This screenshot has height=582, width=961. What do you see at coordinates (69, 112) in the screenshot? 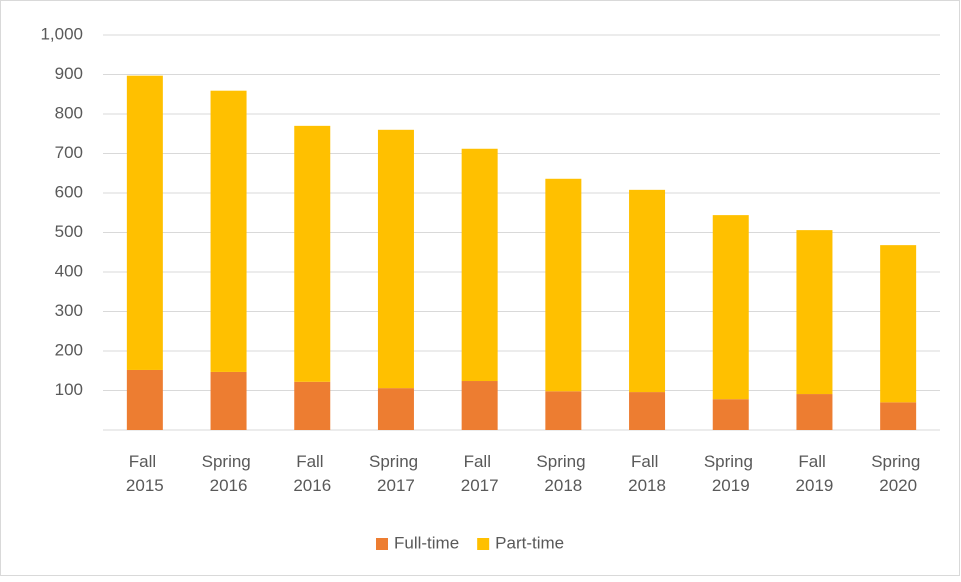
I see `y-tick-label: 800` at bounding box center [69, 112].